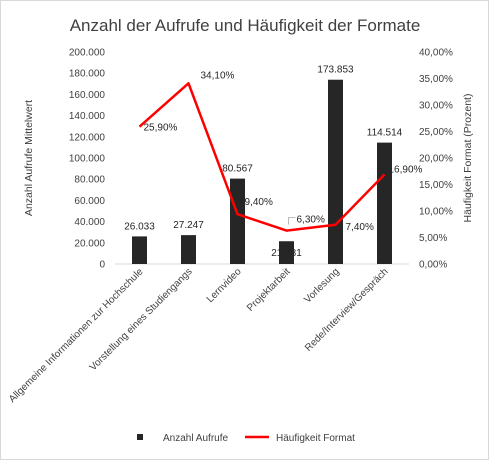 The image size is (489, 464). What do you see at coordinates (87, 95) in the screenshot?
I see `y-tick-label: 160.000` at bounding box center [87, 95].